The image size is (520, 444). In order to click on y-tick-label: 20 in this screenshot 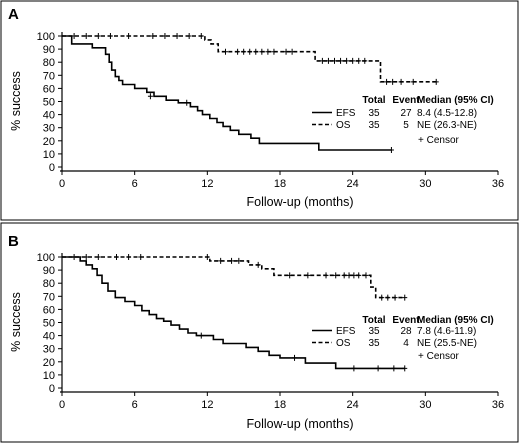, I will do `click(49, 363)`.